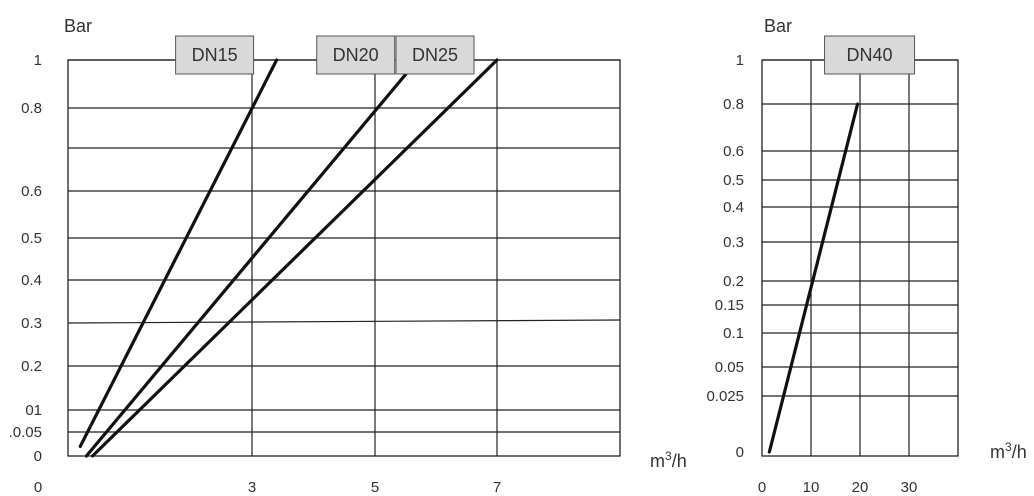  Describe the element at coordinates (733, 333) in the screenshot. I see `y-tick-label: 0.1` at that location.